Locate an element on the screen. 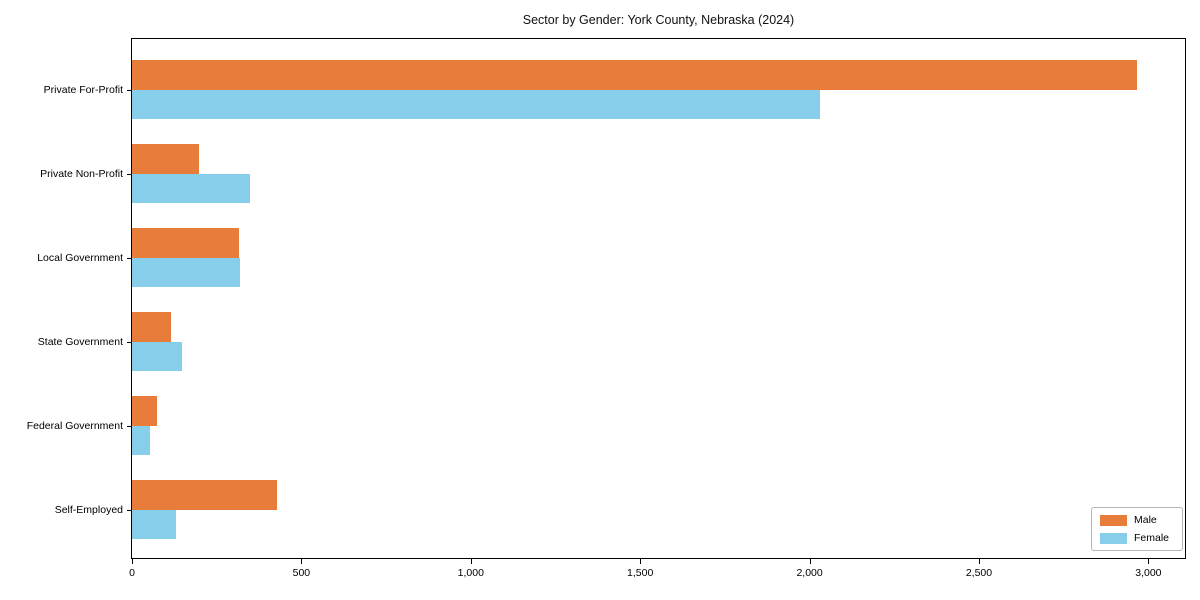 Image resolution: width=1200 pixels, height=600 pixels. legend: Male Female is located at coordinates (1137, 529).